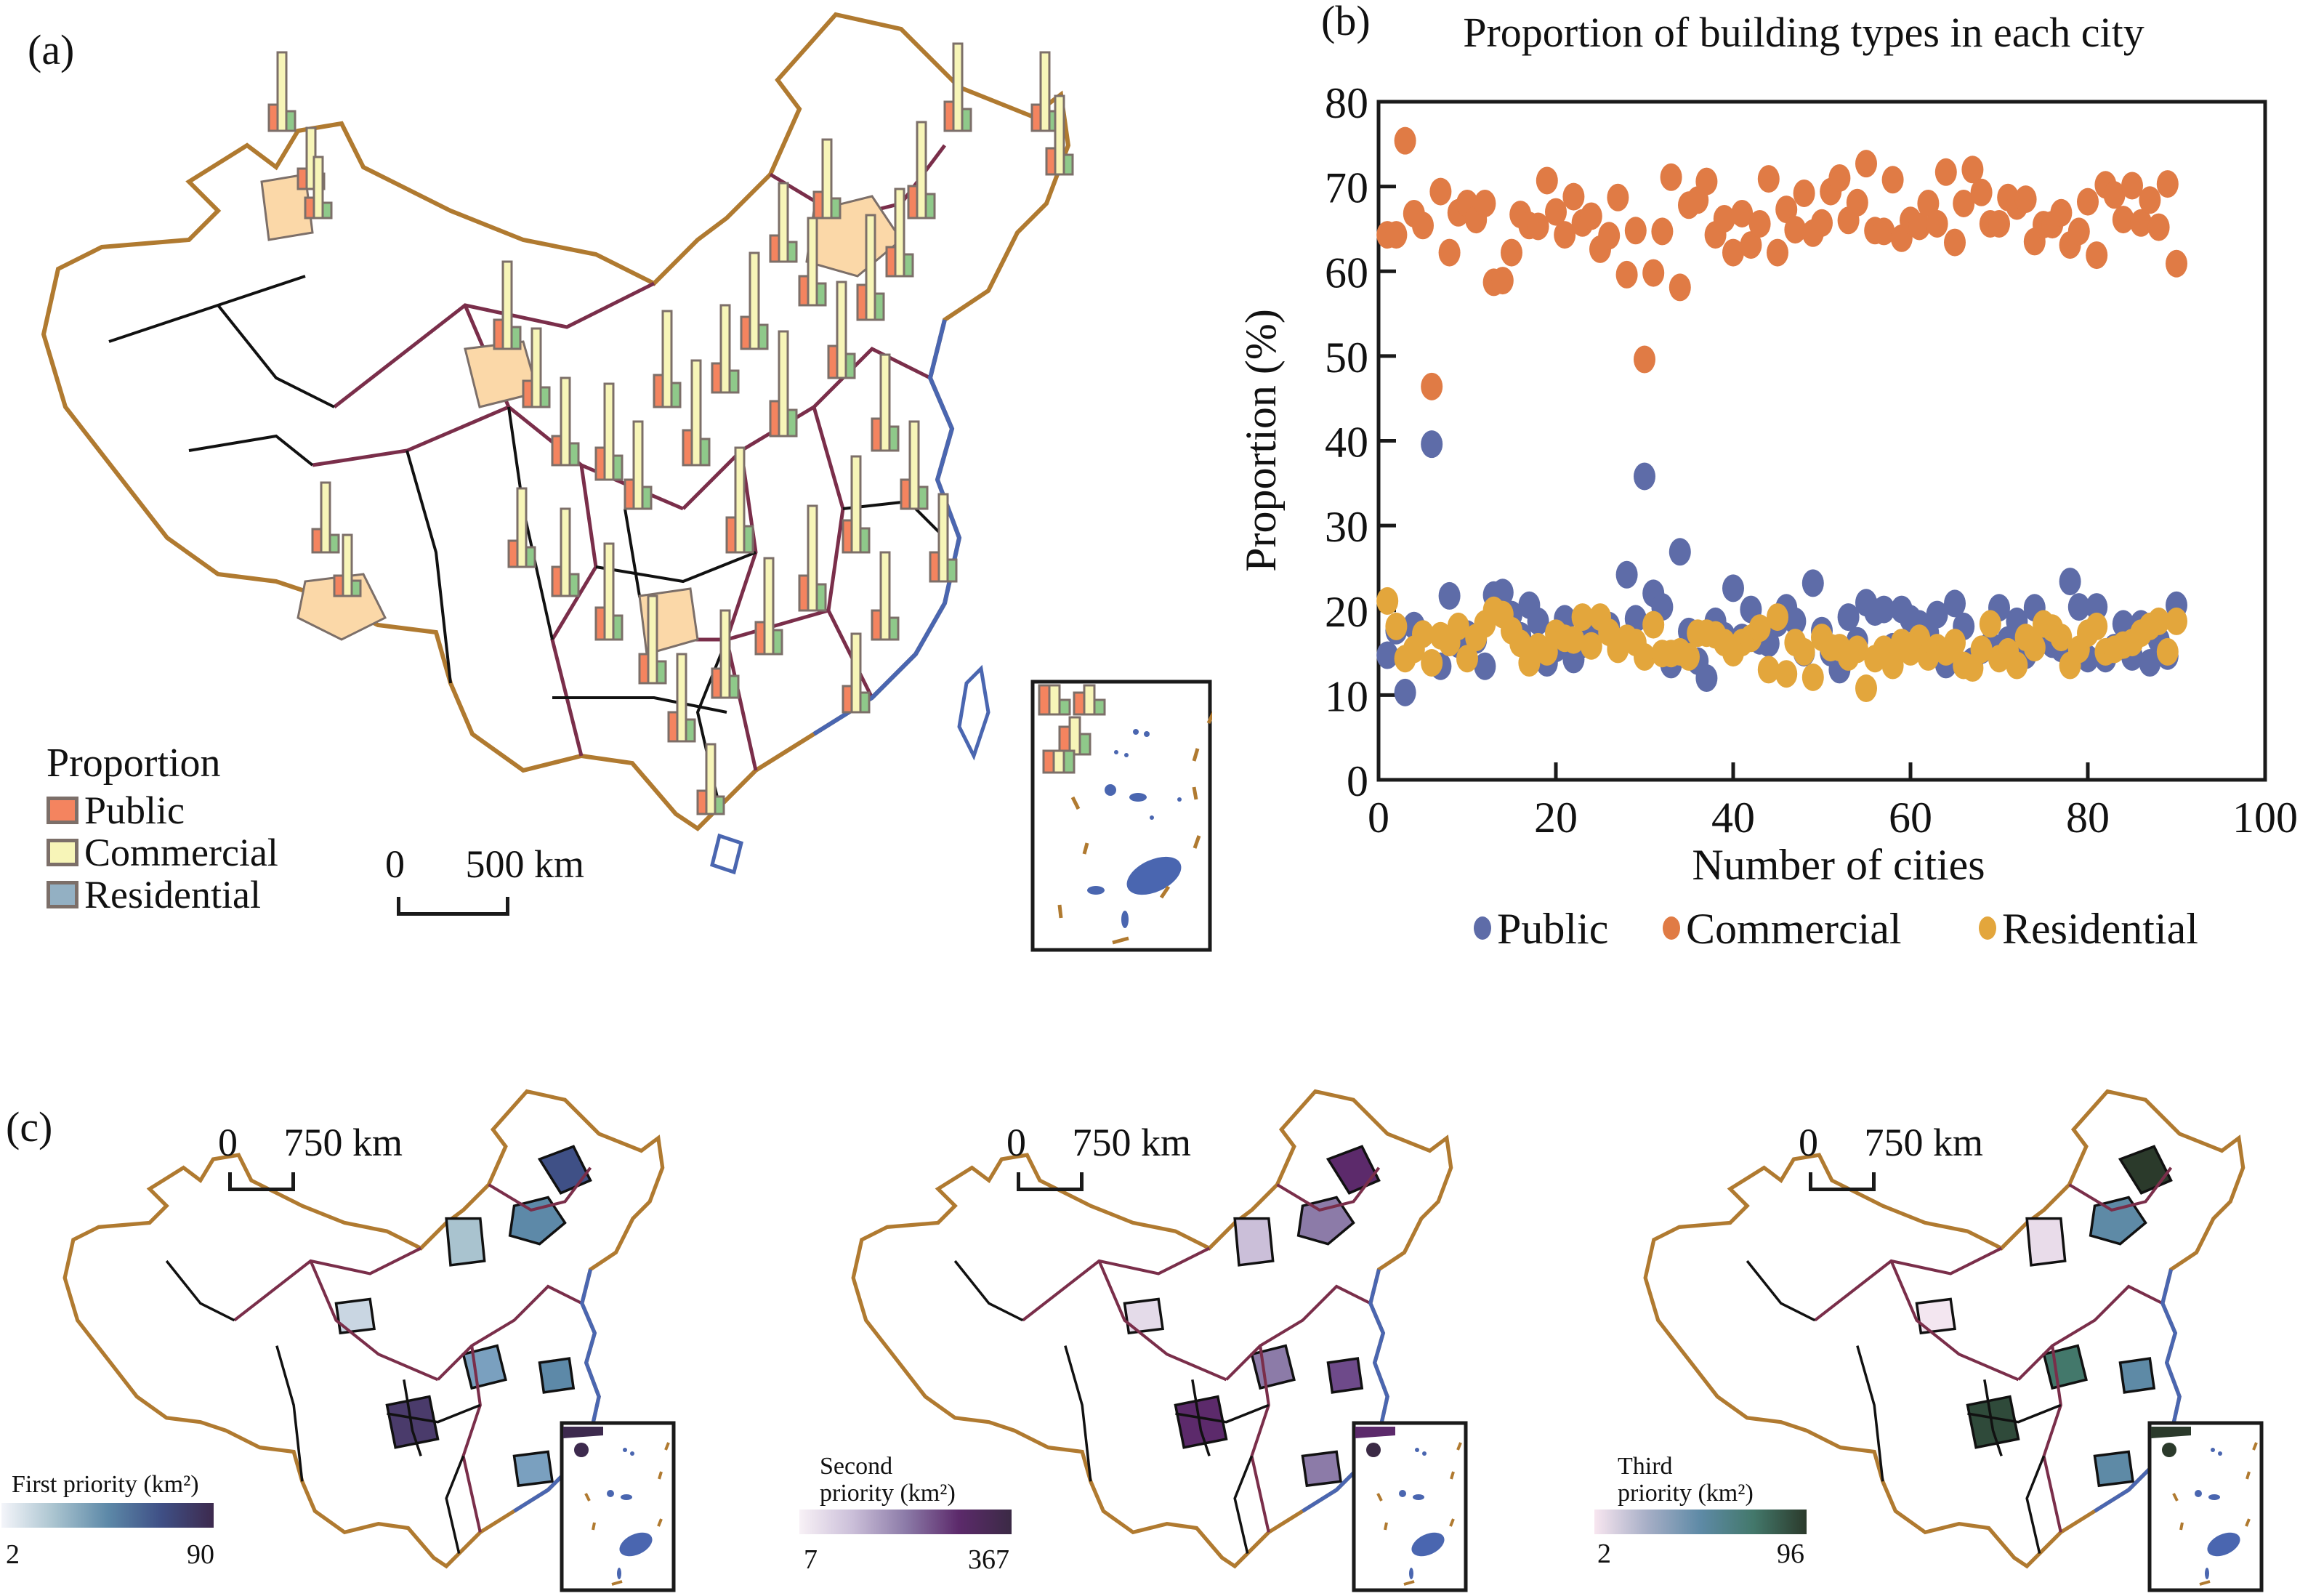 This screenshot has height=1596, width=2308. Describe the element at coordinates (334, 1157) in the screenshot. I see `map1-scale-bar: 0 750 km` at that location.